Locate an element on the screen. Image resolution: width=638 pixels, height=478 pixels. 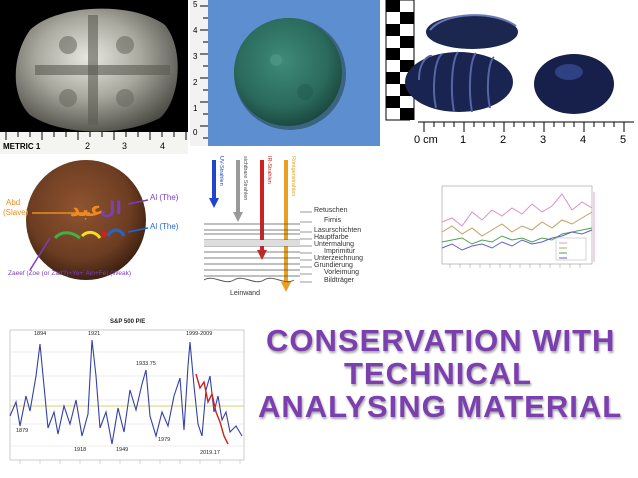
layer-label: Hauptfarbe is located at coordinates (331, 237).